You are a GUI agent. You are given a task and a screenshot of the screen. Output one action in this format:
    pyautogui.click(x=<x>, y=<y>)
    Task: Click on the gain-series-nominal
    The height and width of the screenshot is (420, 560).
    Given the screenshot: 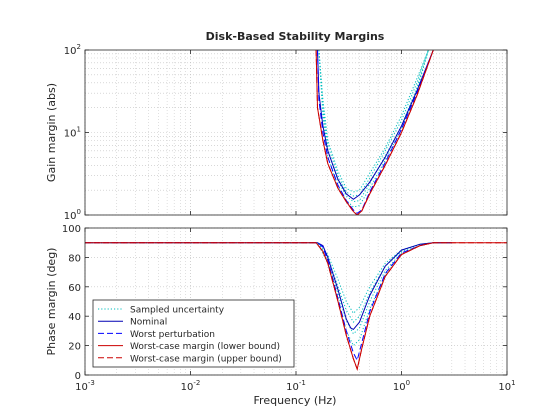 What is the action you would take?
    pyautogui.click(x=375, y=125)
    